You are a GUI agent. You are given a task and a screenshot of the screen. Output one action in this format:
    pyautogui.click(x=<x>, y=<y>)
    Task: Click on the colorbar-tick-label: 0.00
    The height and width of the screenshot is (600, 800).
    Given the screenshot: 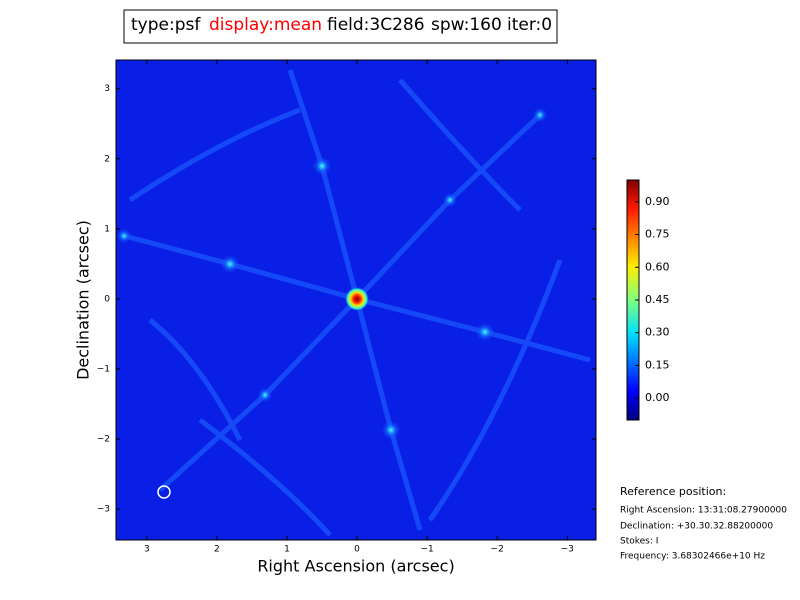 What is the action you would take?
    pyautogui.click(x=657, y=397)
    